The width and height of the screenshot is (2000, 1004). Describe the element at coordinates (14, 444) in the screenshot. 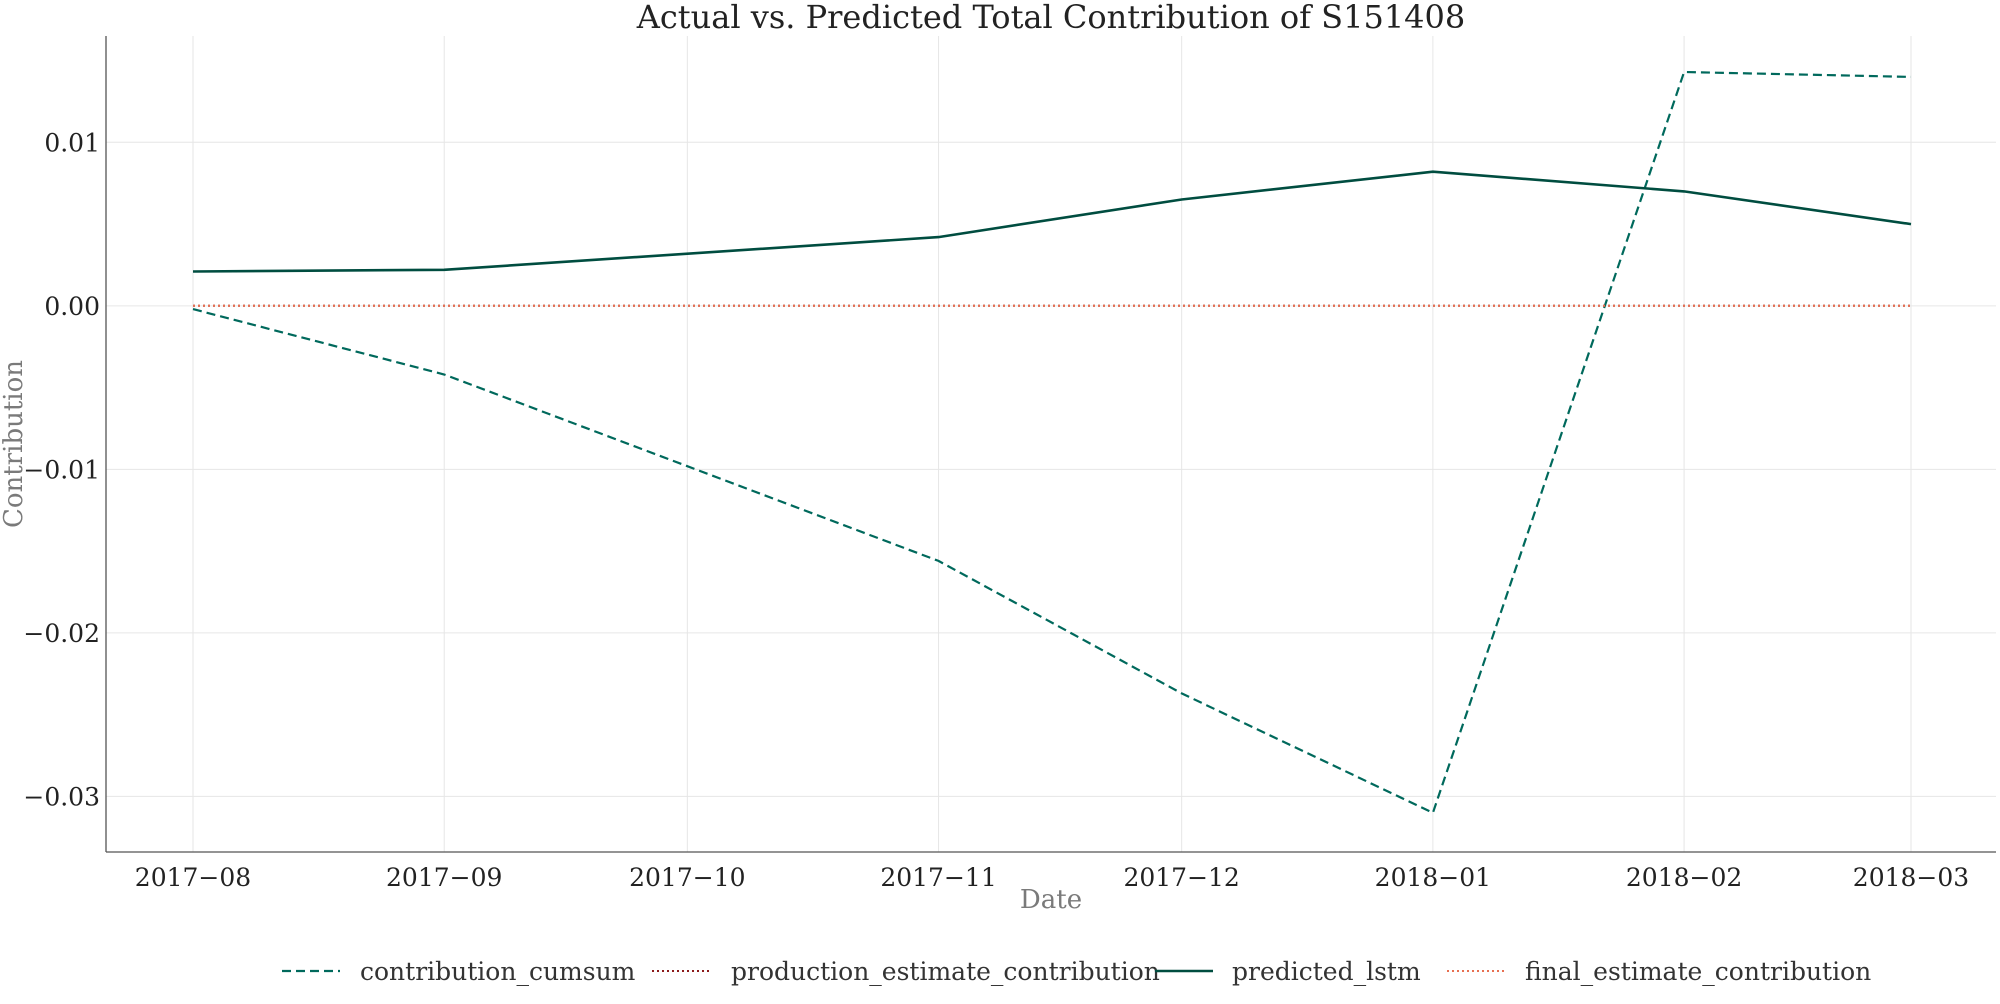

I see `y-axis-label: Contribution` at that location.